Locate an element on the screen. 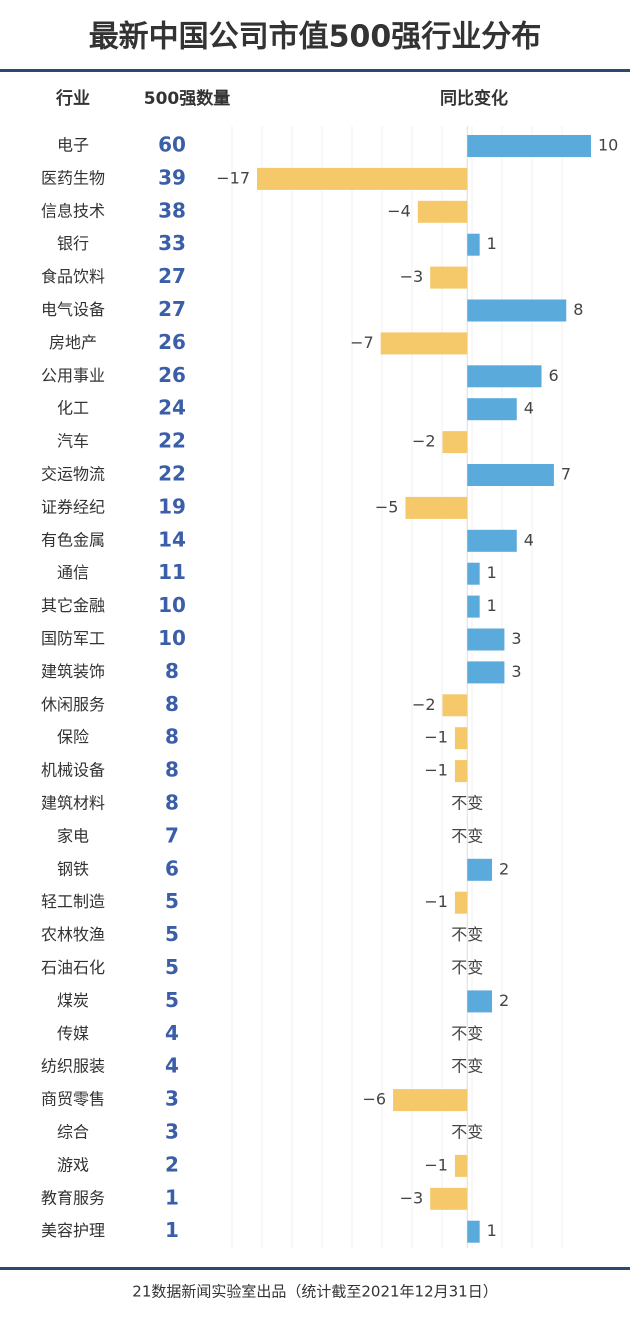 The height and width of the screenshot is (1321, 630). category-label: 建筑装饰 is located at coordinates (73, 671).